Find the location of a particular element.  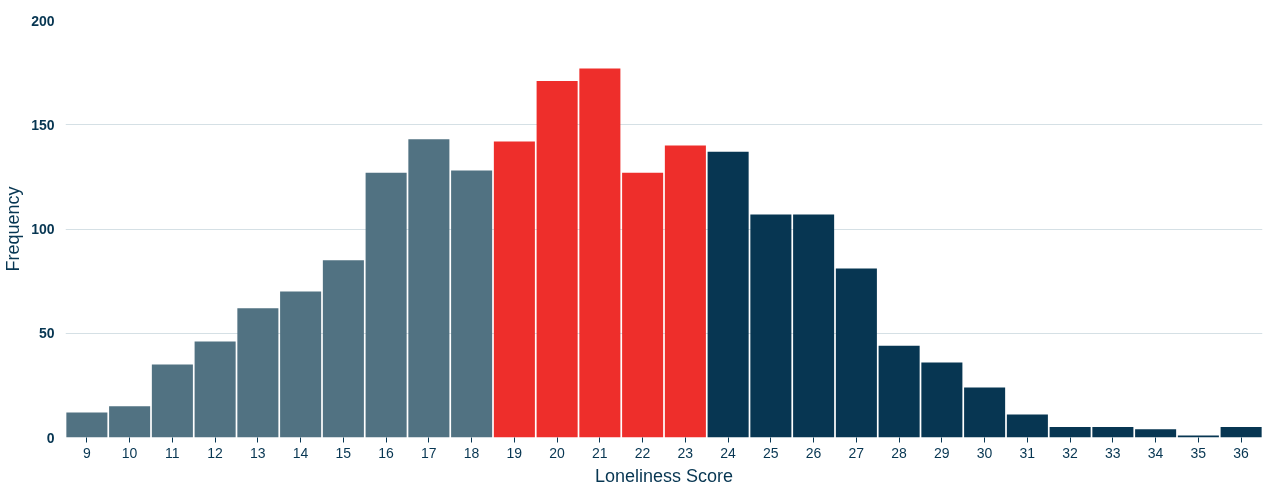

x-tick-label: 34 is located at coordinates (1155, 452).